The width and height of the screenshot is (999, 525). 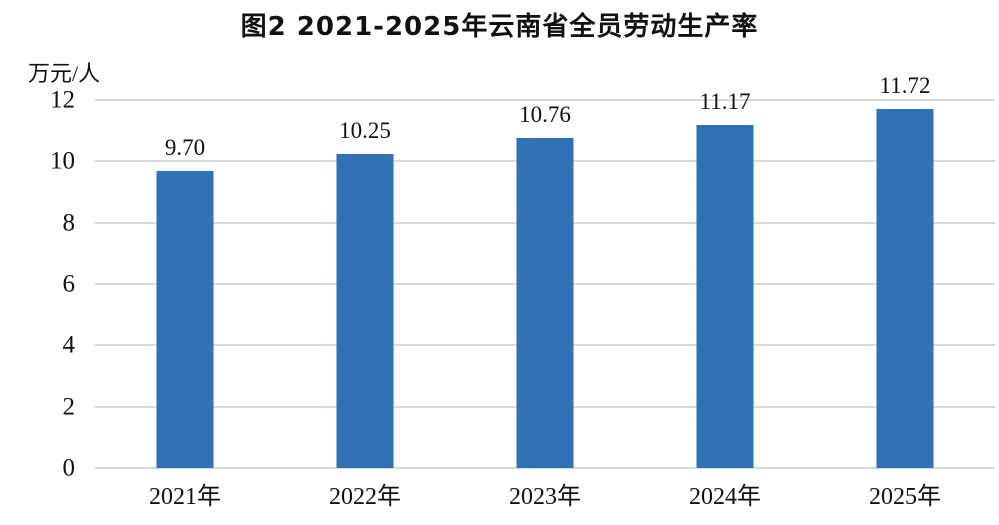 What do you see at coordinates (905, 497) in the screenshot?
I see `x-axis-label-2025年: 2025年` at bounding box center [905, 497].